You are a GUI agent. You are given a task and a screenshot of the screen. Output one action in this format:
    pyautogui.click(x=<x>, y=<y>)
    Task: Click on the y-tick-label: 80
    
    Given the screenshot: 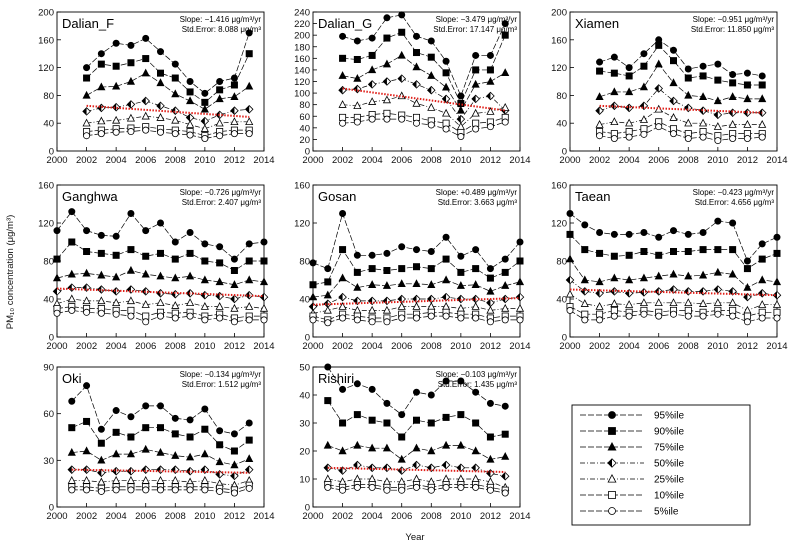 What is the action you would take?
    pyautogui.click(x=304, y=262)
    